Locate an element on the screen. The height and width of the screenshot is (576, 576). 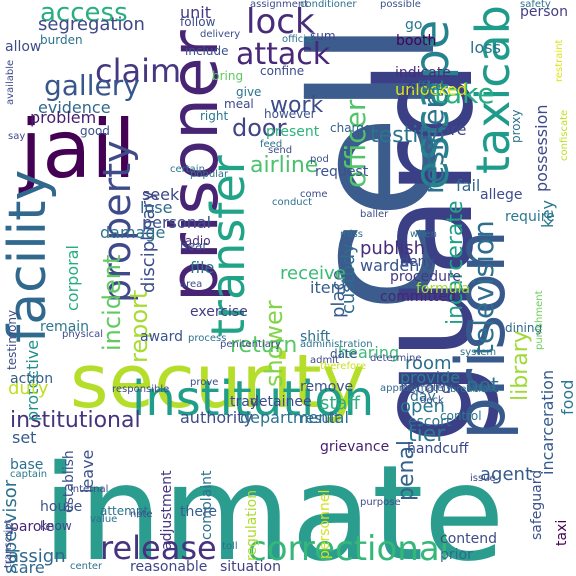
cloud-word: require is located at coordinates (530, 217).